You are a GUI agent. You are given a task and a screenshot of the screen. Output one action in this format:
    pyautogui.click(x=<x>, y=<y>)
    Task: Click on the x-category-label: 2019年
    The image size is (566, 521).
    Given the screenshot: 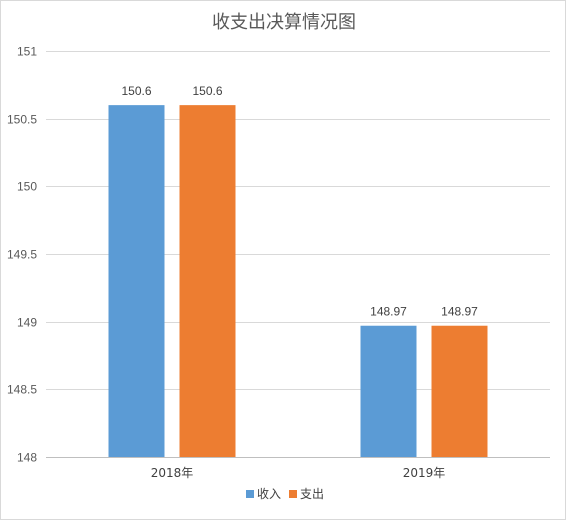 What is the action you would take?
    pyautogui.click(x=424, y=473)
    